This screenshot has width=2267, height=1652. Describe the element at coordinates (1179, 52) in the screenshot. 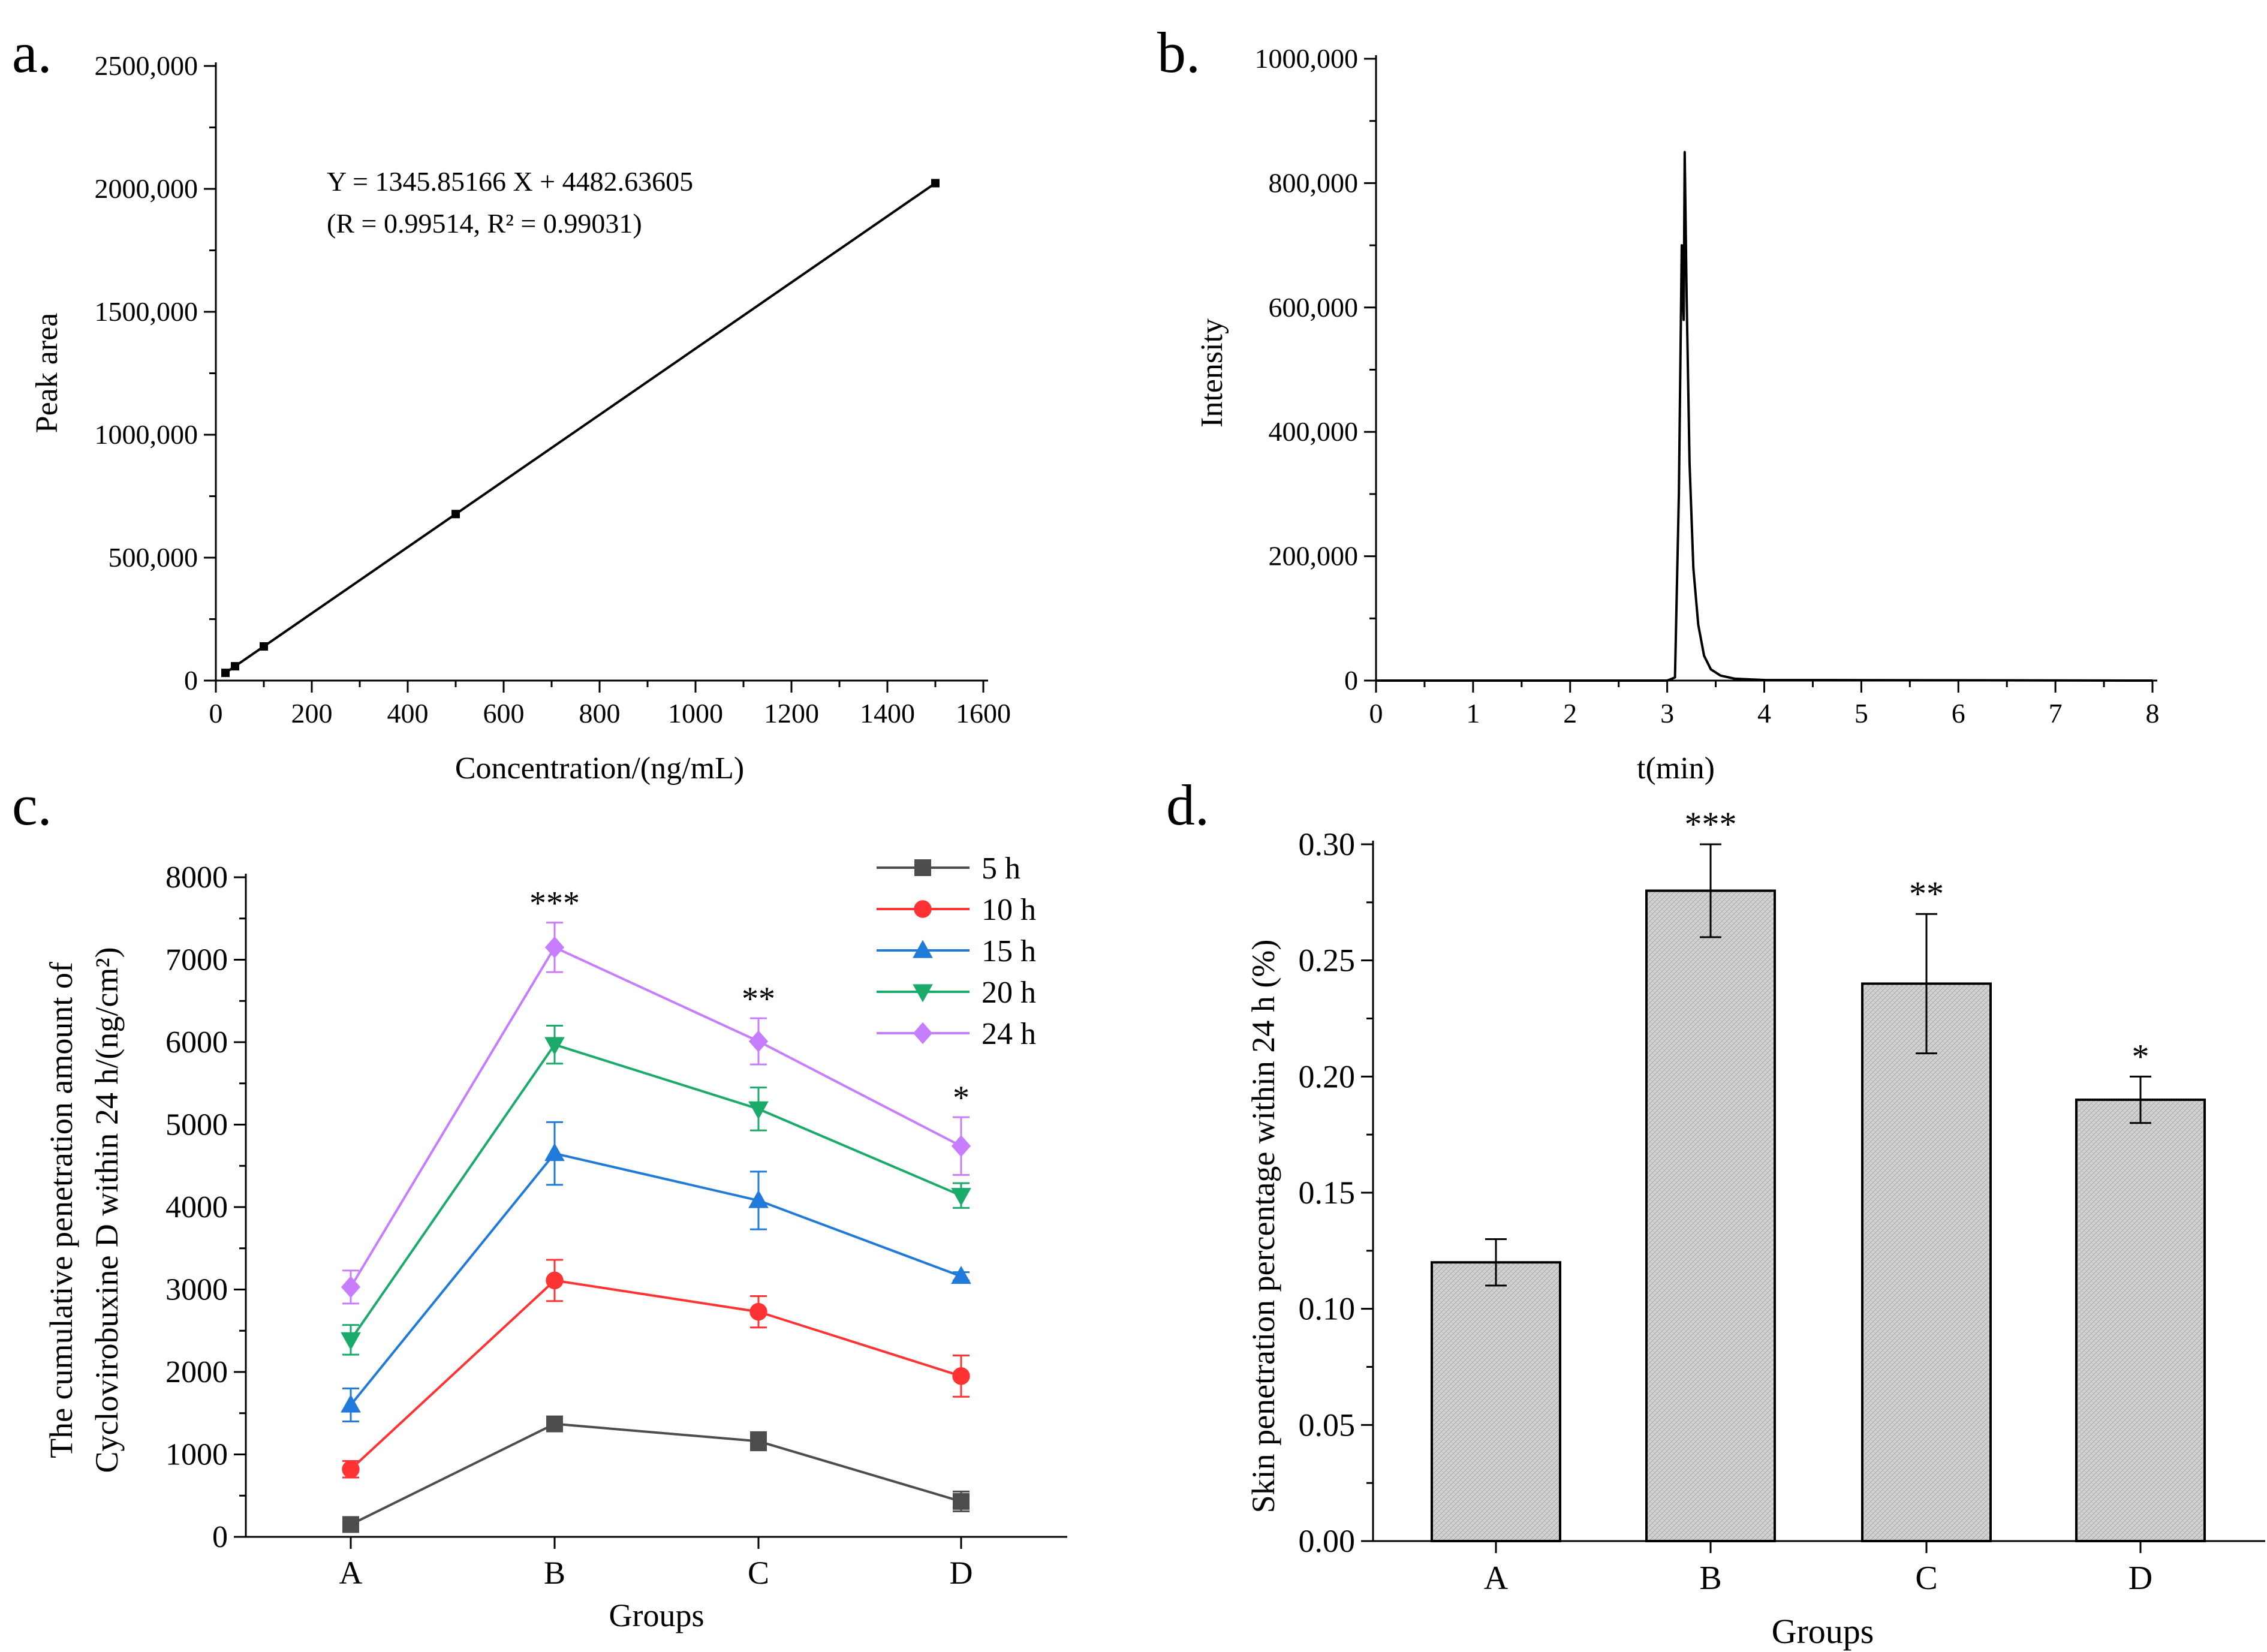

I see `panel-label-b: b.` at that location.